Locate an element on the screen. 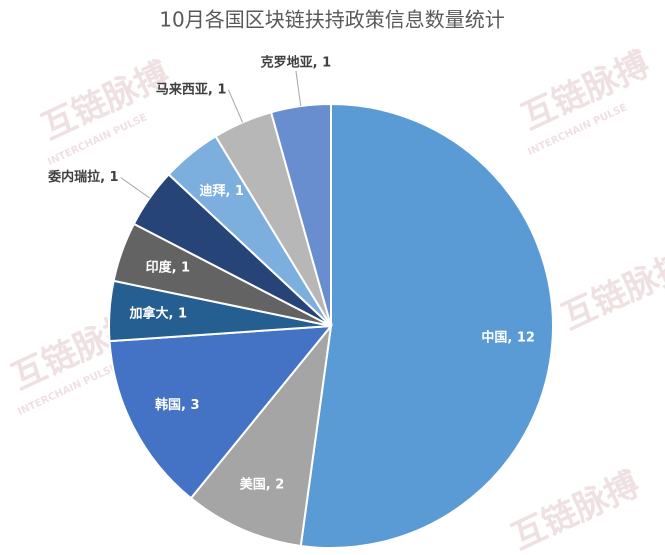 This screenshot has height=555, width=665. data-label: 印度, 1 is located at coordinates (168, 268).